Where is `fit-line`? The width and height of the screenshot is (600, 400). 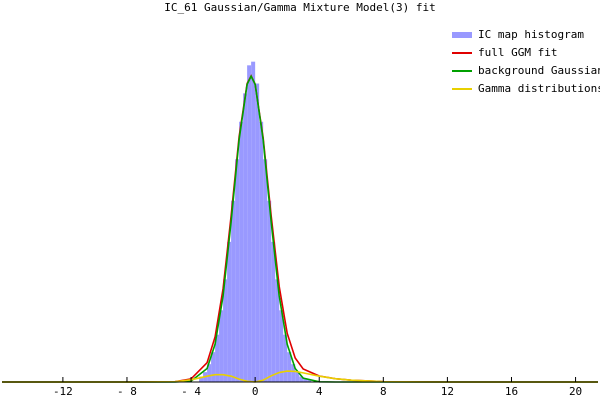
fit-line is located at coordinates (300, 376).